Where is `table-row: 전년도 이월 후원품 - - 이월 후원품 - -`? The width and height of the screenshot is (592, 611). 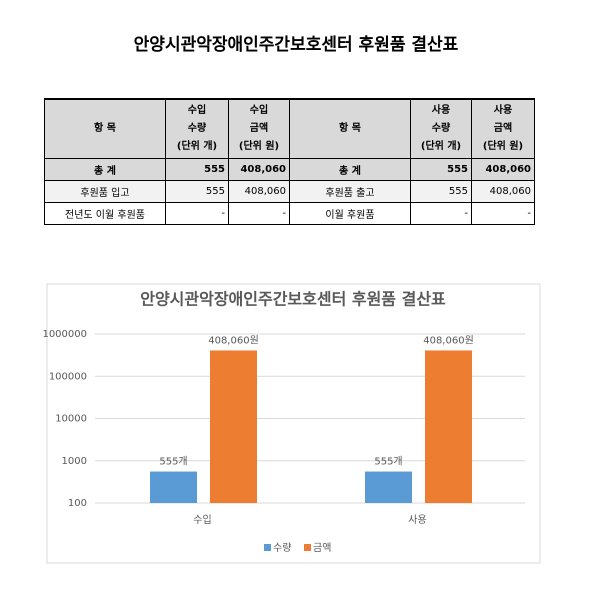
table-row: 전년도 이월 후원품 - - 이월 후원품 - - is located at coordinates (289, 213).